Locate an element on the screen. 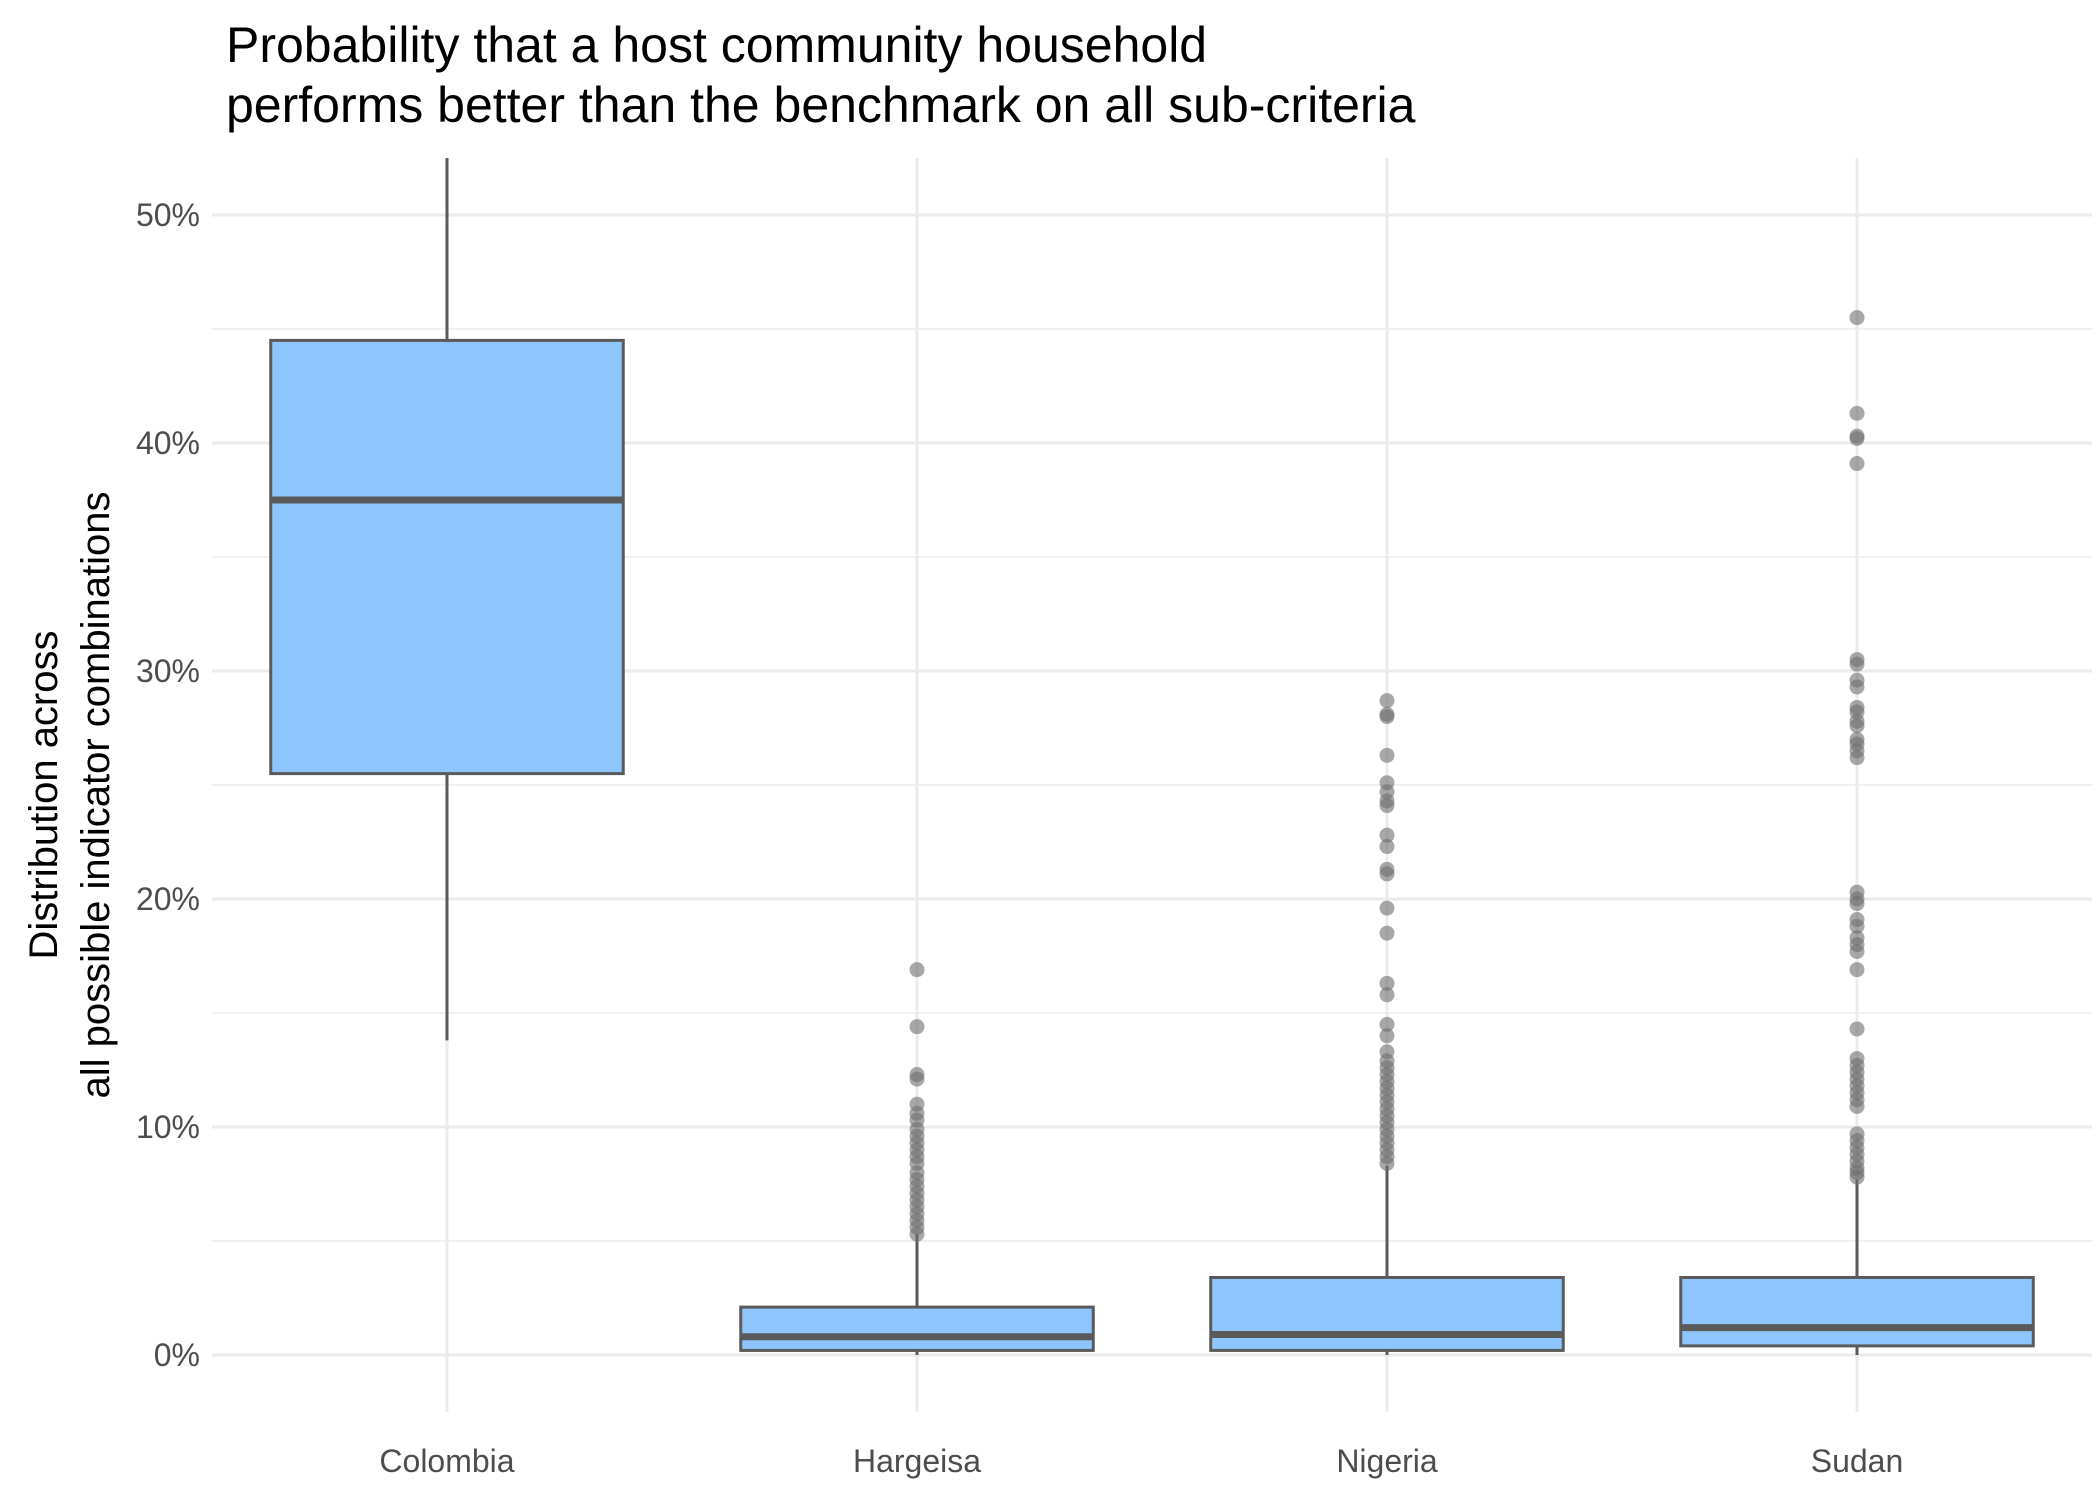 The height and width of the screenshot is (1500, 2100). x-tick-label: Sudan is located at coordinates (1857, 1461).